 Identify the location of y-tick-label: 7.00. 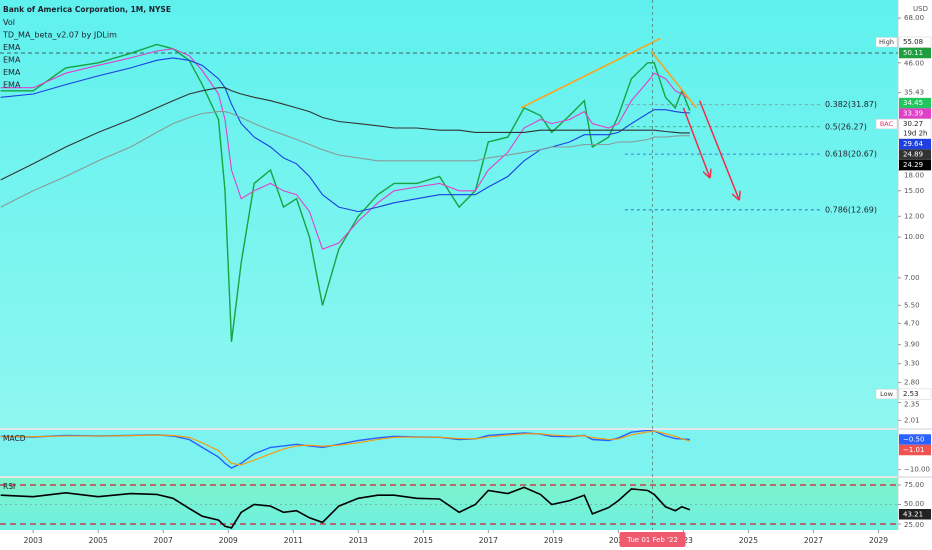
(912, 278).